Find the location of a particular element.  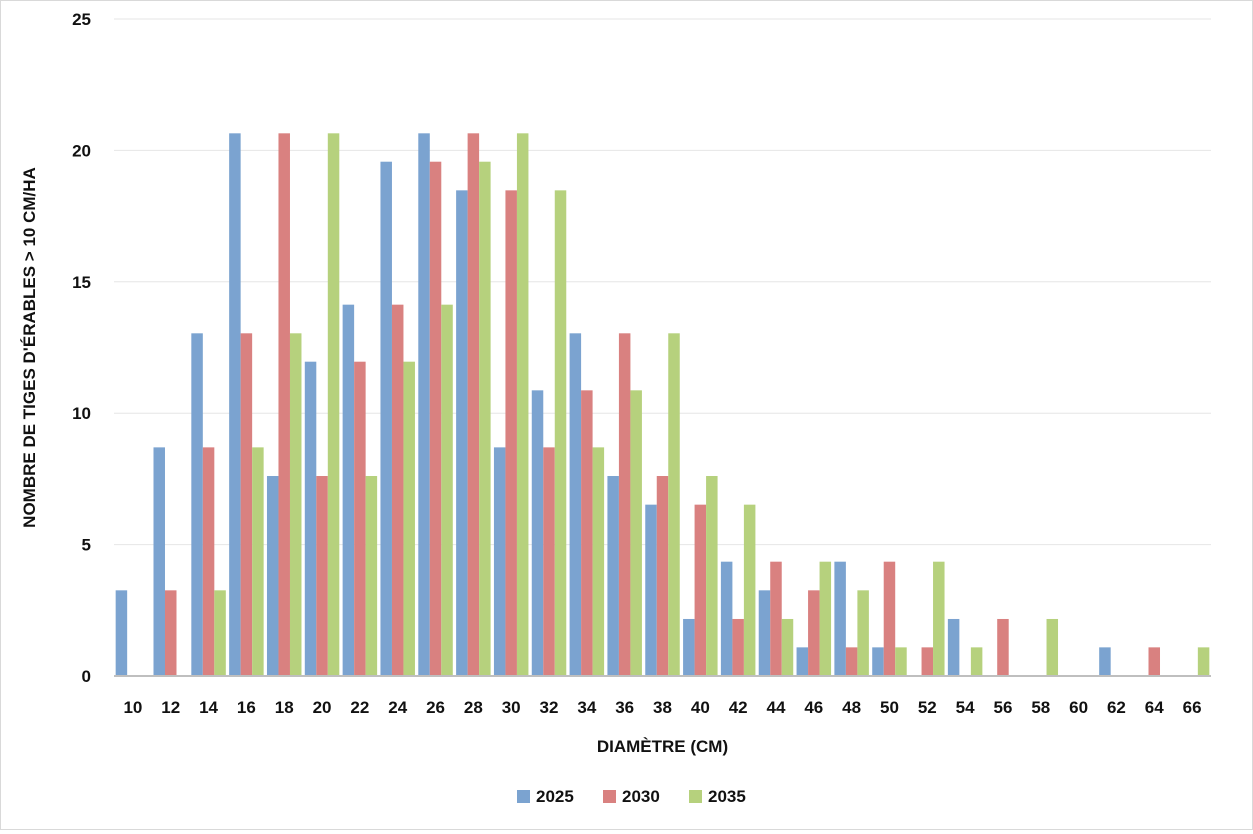

x-tick-label: 16 is located at coordinates (246, 707).